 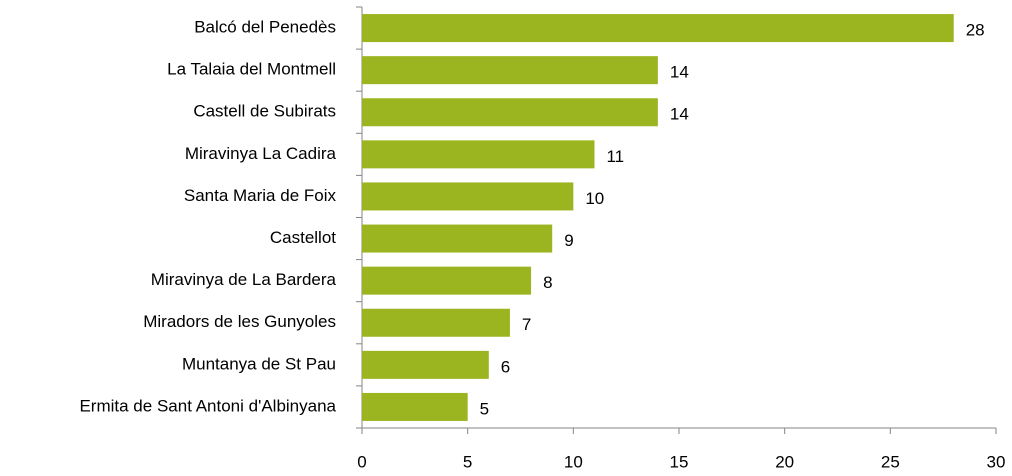 I want to click on x-tick-label: 5, so click(x=467, y=461).